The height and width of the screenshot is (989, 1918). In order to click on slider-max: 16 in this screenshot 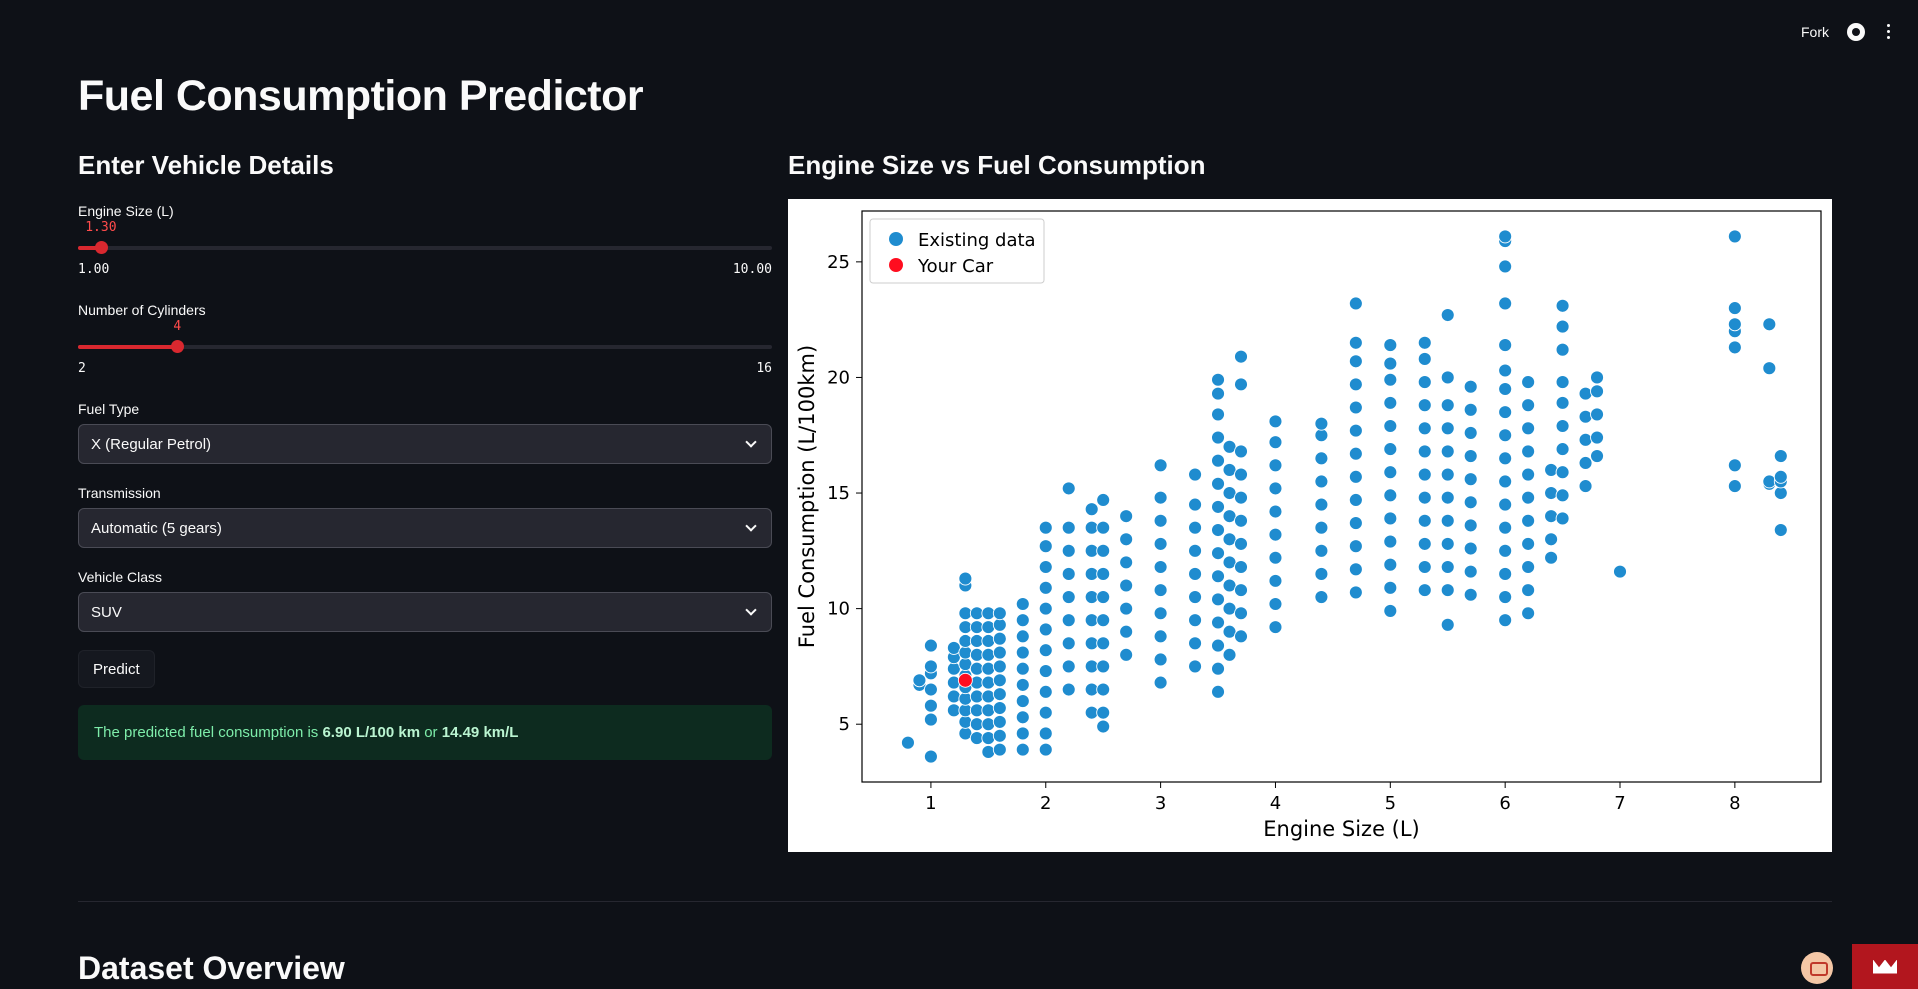, I will do `click(764, 368)`.